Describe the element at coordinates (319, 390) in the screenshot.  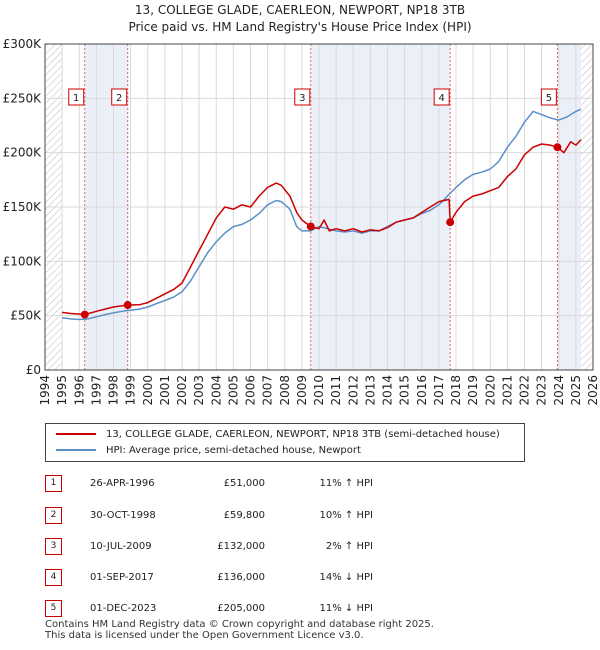
I see `x-tick-label: 2010` at that location.